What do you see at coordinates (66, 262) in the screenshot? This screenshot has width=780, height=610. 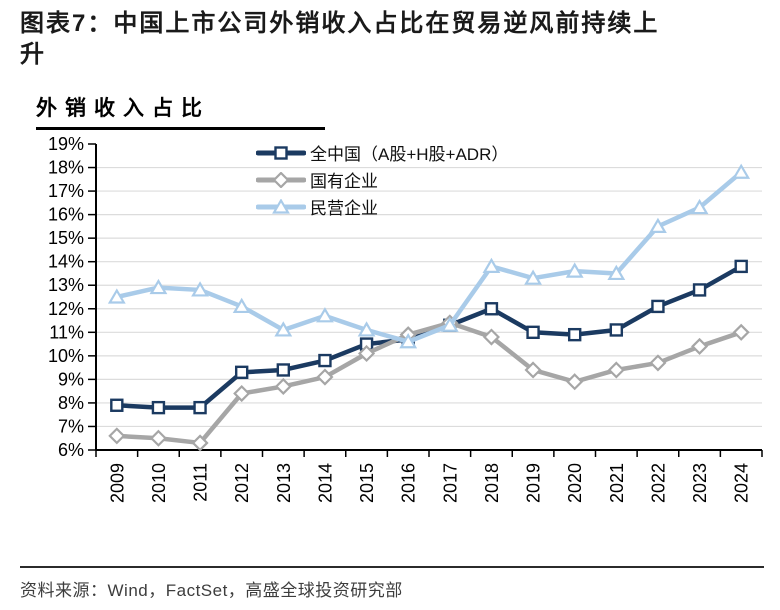 I see `y-tick-label: 14%` at bounding box center [66, 262].